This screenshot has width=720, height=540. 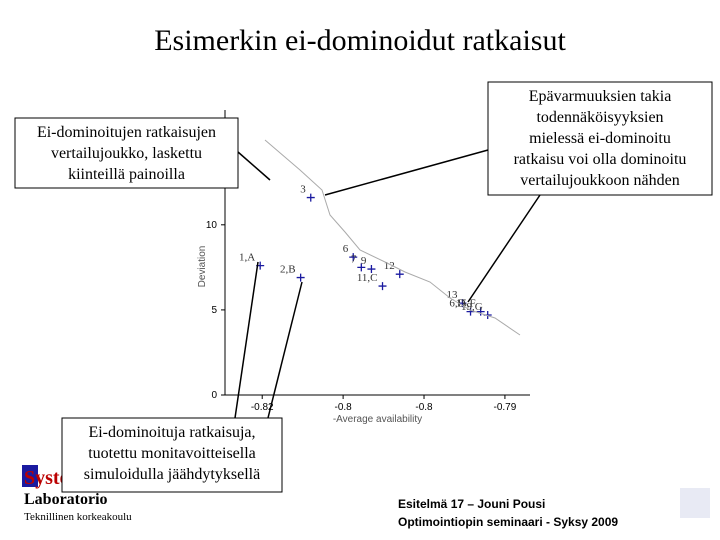 I want to click on y-tick-label: 10, so click(x=212, y=225).